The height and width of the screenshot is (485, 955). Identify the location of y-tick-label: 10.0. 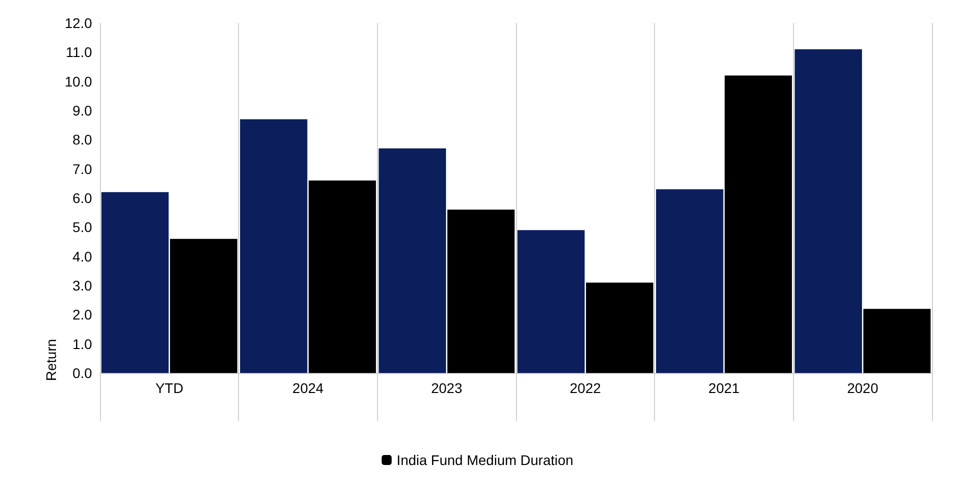
(78, 81).